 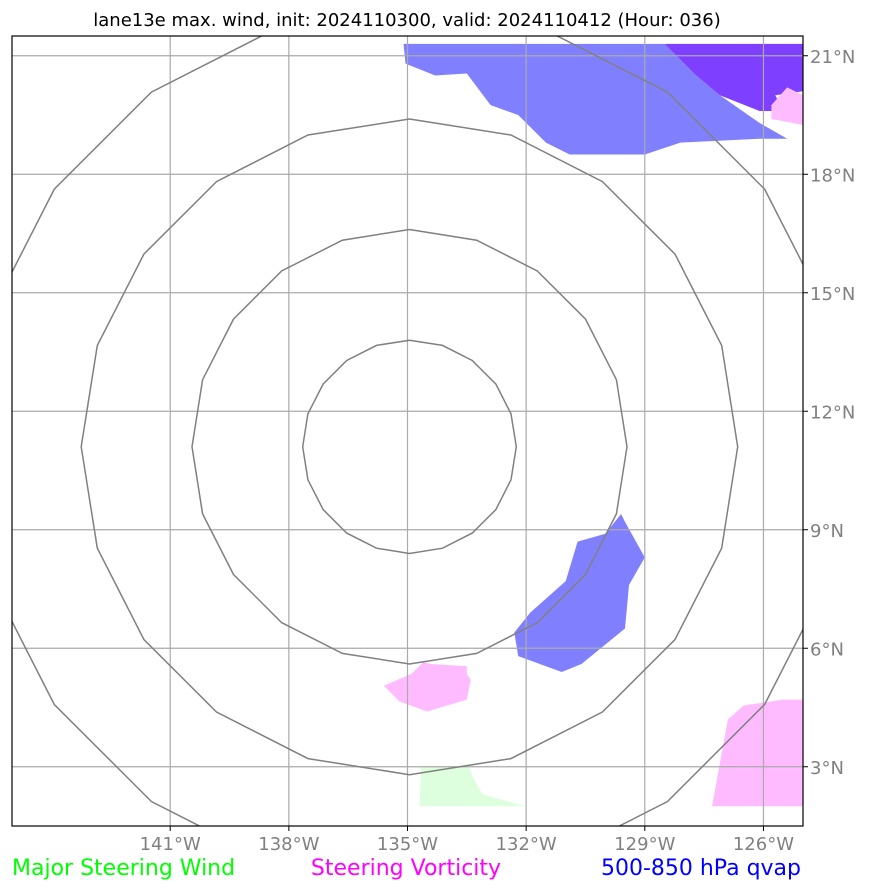 I want to click on range-ring, so click(x=409, y=447).